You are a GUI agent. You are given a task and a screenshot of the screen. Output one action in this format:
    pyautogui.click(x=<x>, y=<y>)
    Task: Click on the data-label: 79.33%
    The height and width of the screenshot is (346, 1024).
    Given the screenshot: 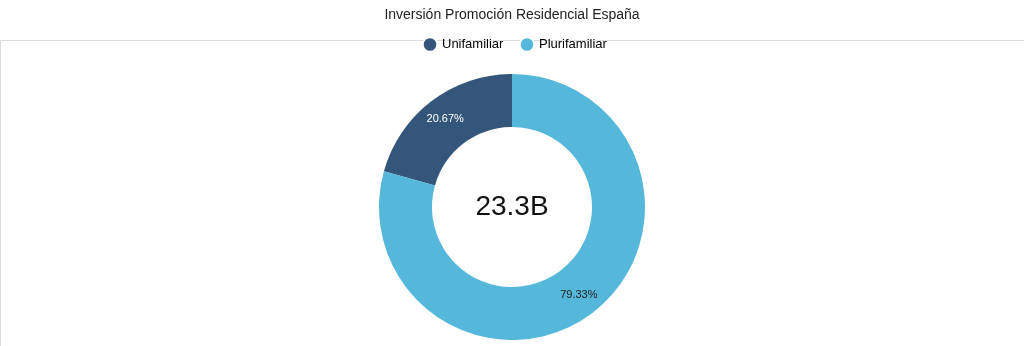 What is the action you would take?
    pyautogui.click(x=579, y=294)
    